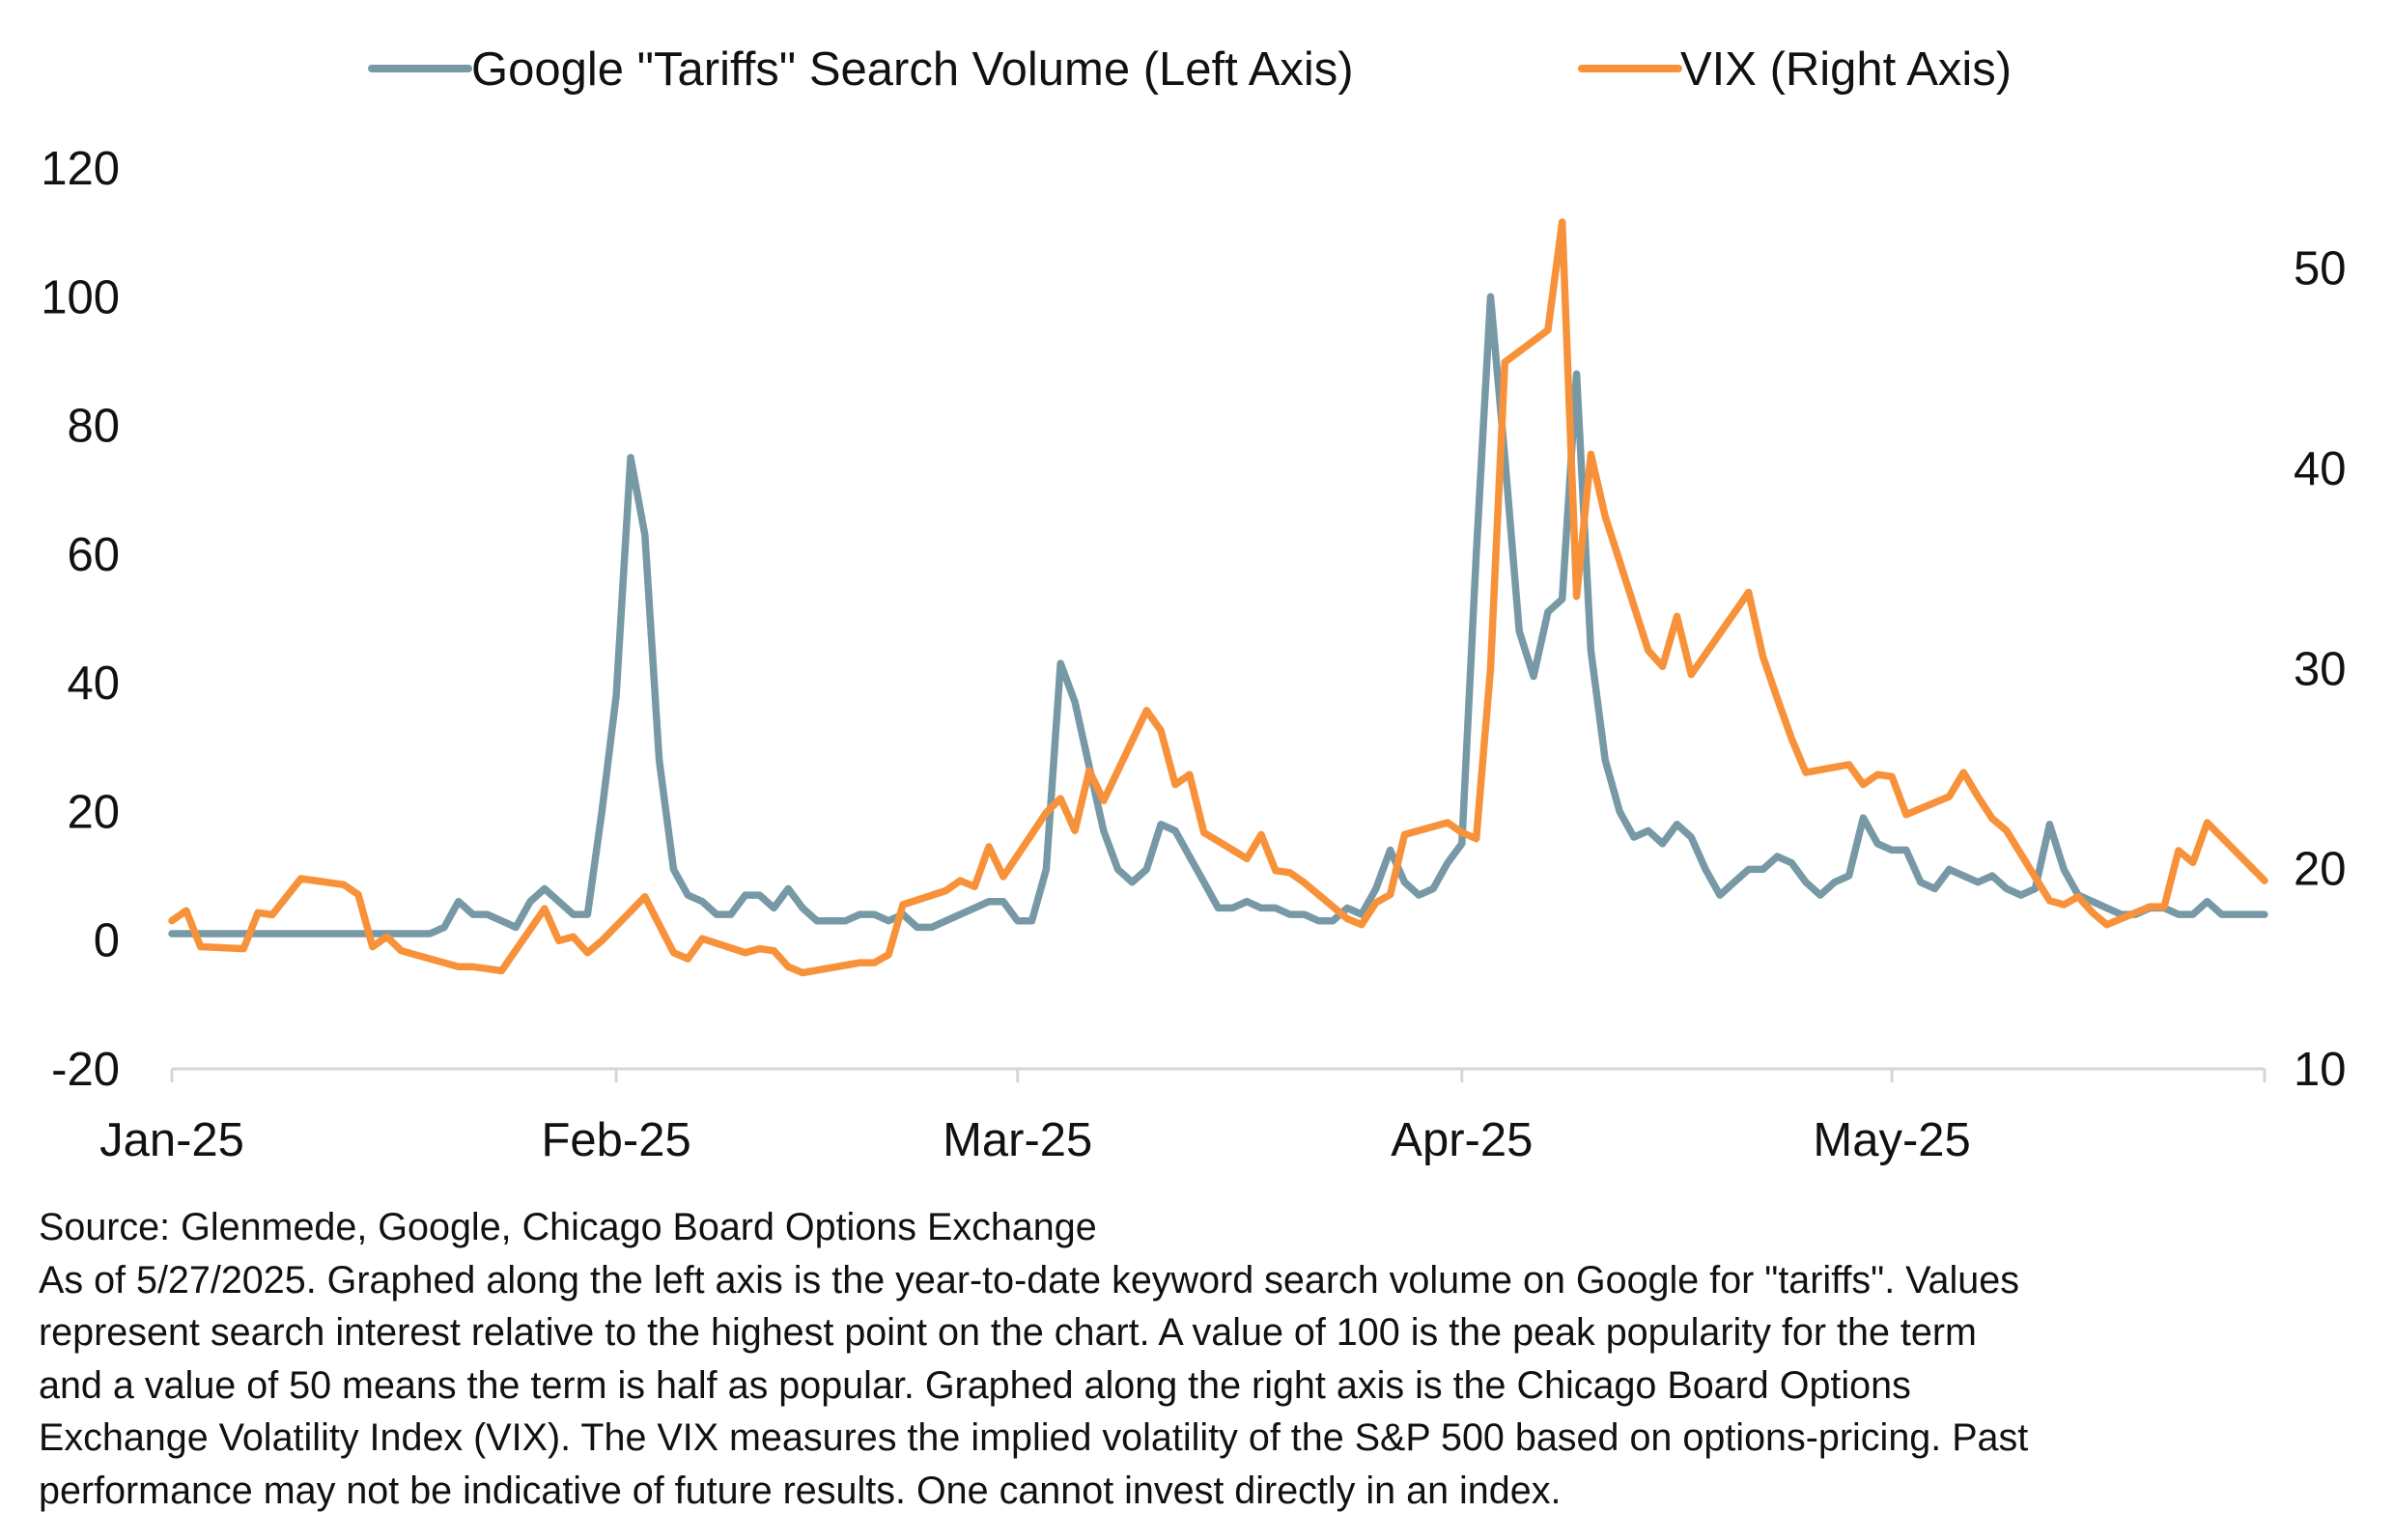 Image resolution: width=2393 pixels, height=1540 pixels. What do you see at coordinates (615, 1140) in the screenshot?
I see `x-tick-label: Feb-25` at bounding box center [615, 1140].